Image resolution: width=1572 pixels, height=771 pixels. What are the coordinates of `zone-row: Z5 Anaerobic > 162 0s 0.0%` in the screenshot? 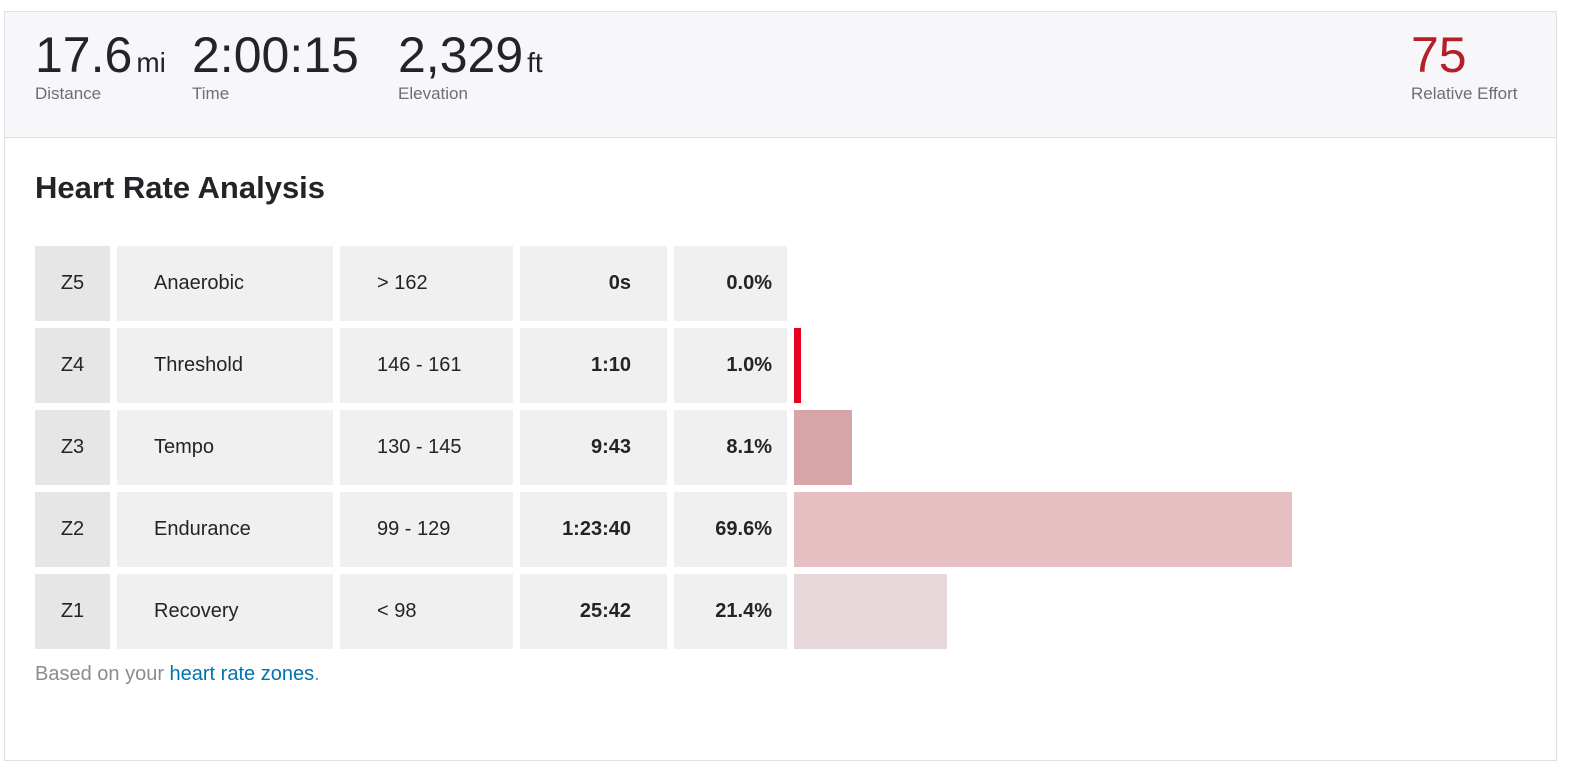 It's located at (685, 283).